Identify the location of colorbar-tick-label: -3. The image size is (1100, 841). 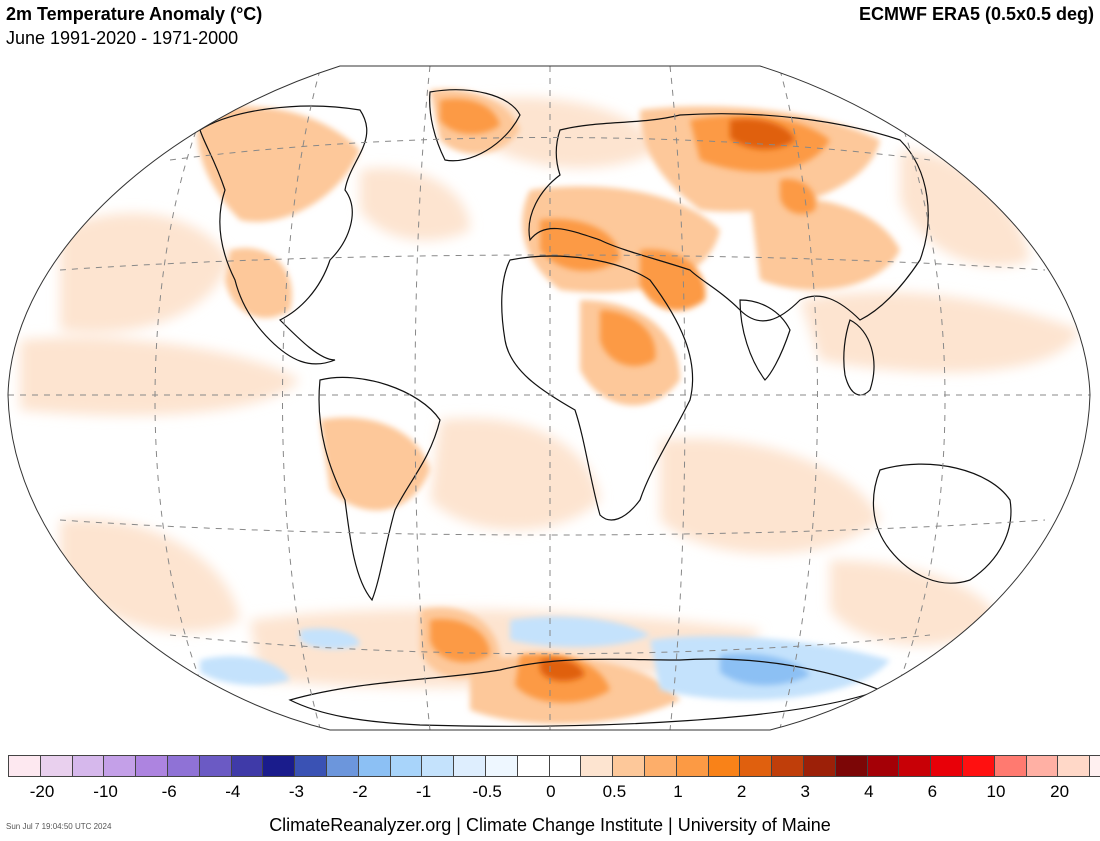
(296, 791).